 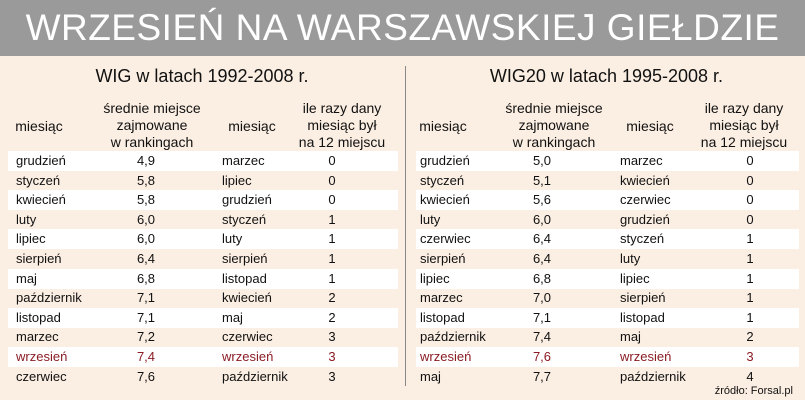 I want to click on wig20-cell-month-avg: lipiec, so click(x=435, y=278).